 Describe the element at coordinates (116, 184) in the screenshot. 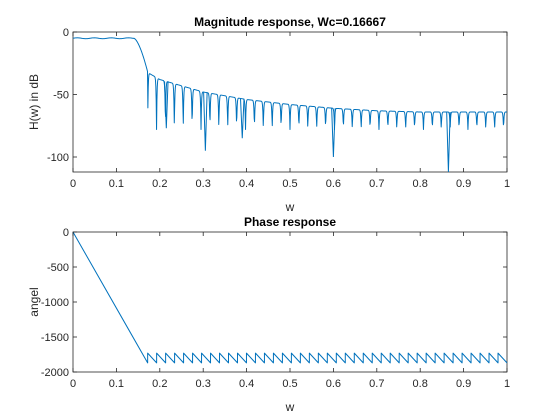

I see `magnitude-x-tick-label: 0.1` at that location.